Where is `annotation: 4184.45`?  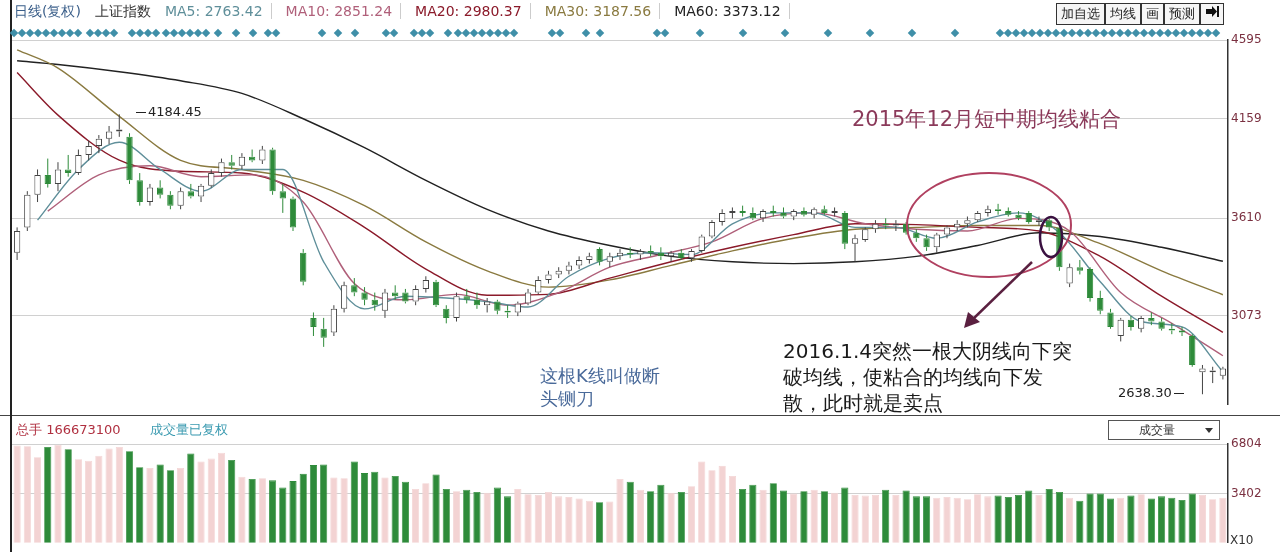 annotation: 4184.45 is located at coordinates (175, 112).